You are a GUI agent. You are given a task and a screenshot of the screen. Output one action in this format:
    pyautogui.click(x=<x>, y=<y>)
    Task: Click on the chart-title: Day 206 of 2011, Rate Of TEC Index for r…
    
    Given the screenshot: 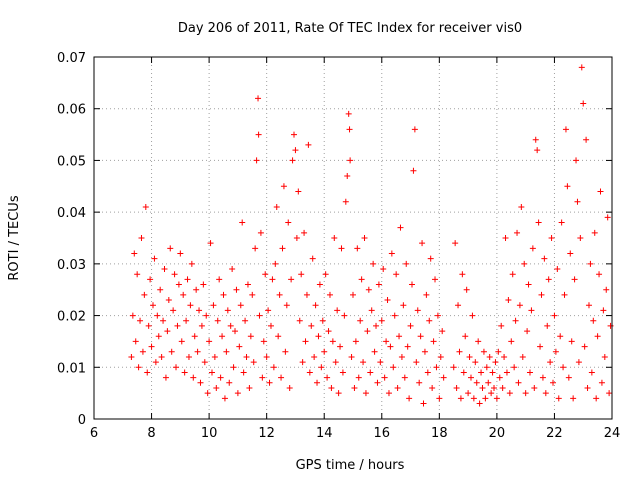 What is the action you would take?
    pyautogui.click(x=350, y=28)
    